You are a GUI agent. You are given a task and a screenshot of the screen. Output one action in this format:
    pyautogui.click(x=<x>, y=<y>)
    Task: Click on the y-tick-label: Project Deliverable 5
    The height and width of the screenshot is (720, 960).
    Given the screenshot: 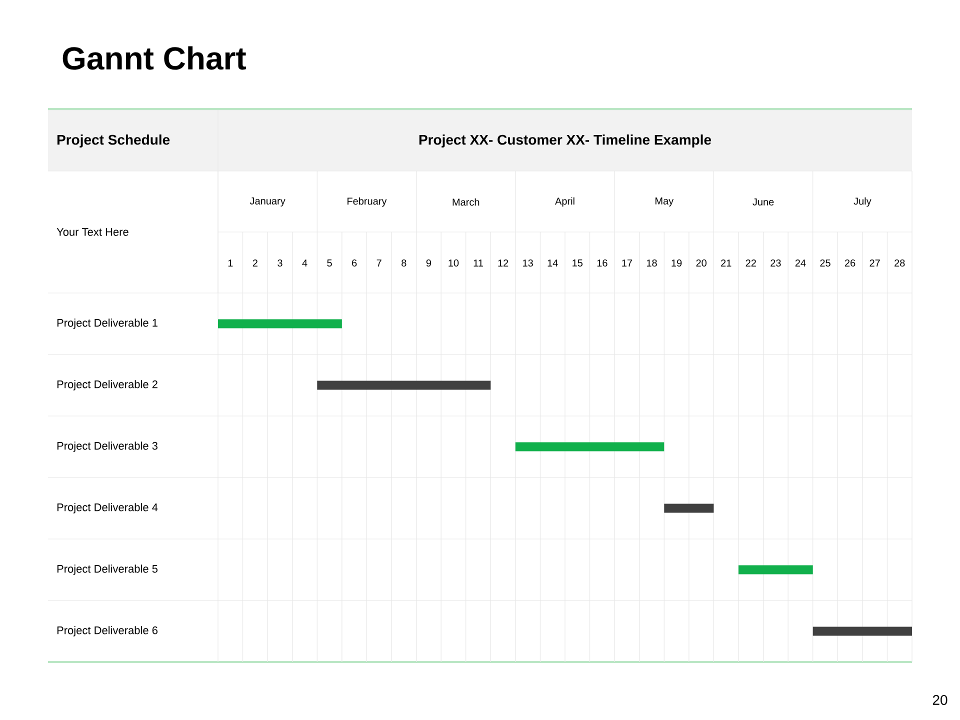 What is the action you would take?
    pyautogui.click(x=107, y=569)
    